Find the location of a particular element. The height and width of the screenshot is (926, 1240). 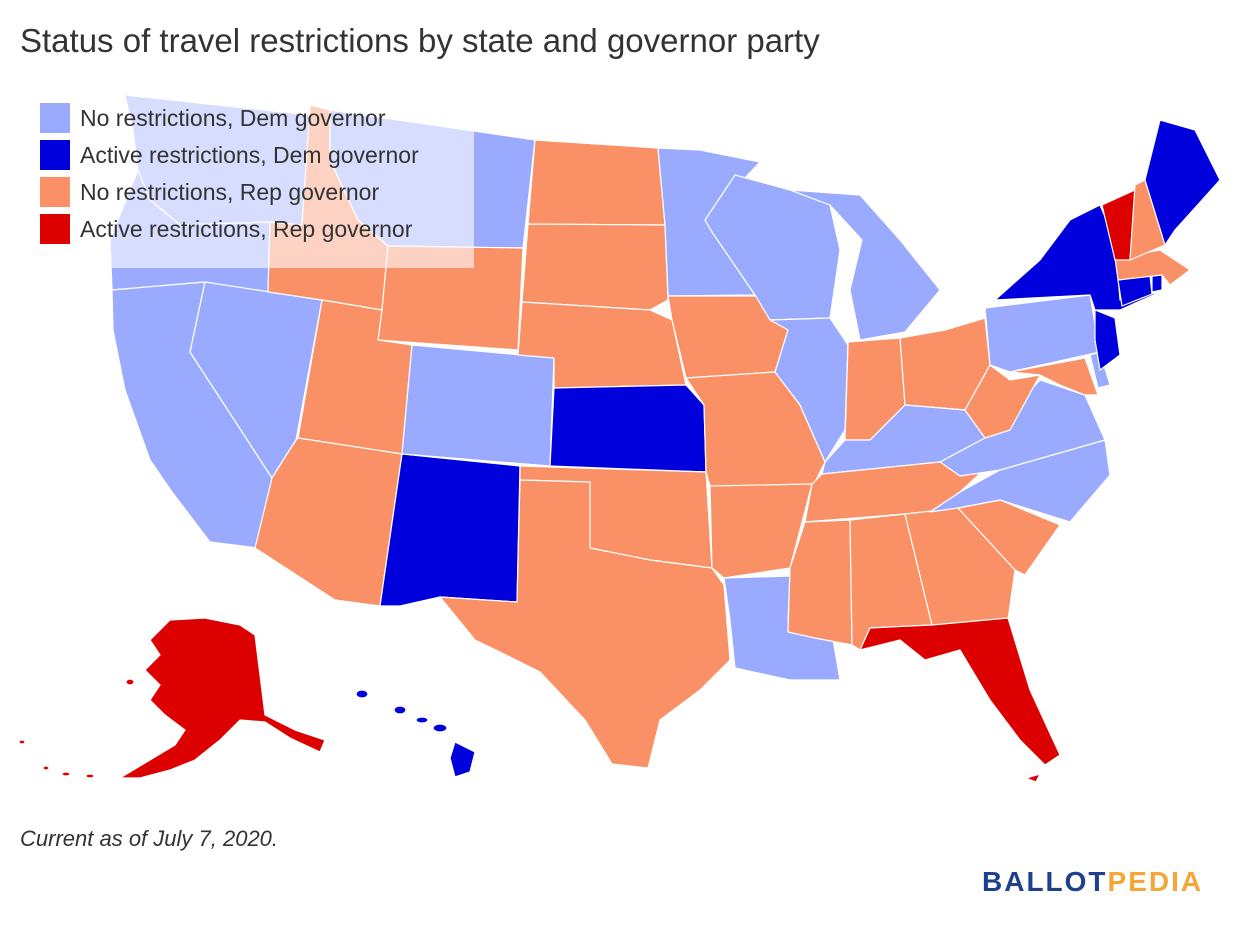

state-nm is located at coordinates (450, 530).